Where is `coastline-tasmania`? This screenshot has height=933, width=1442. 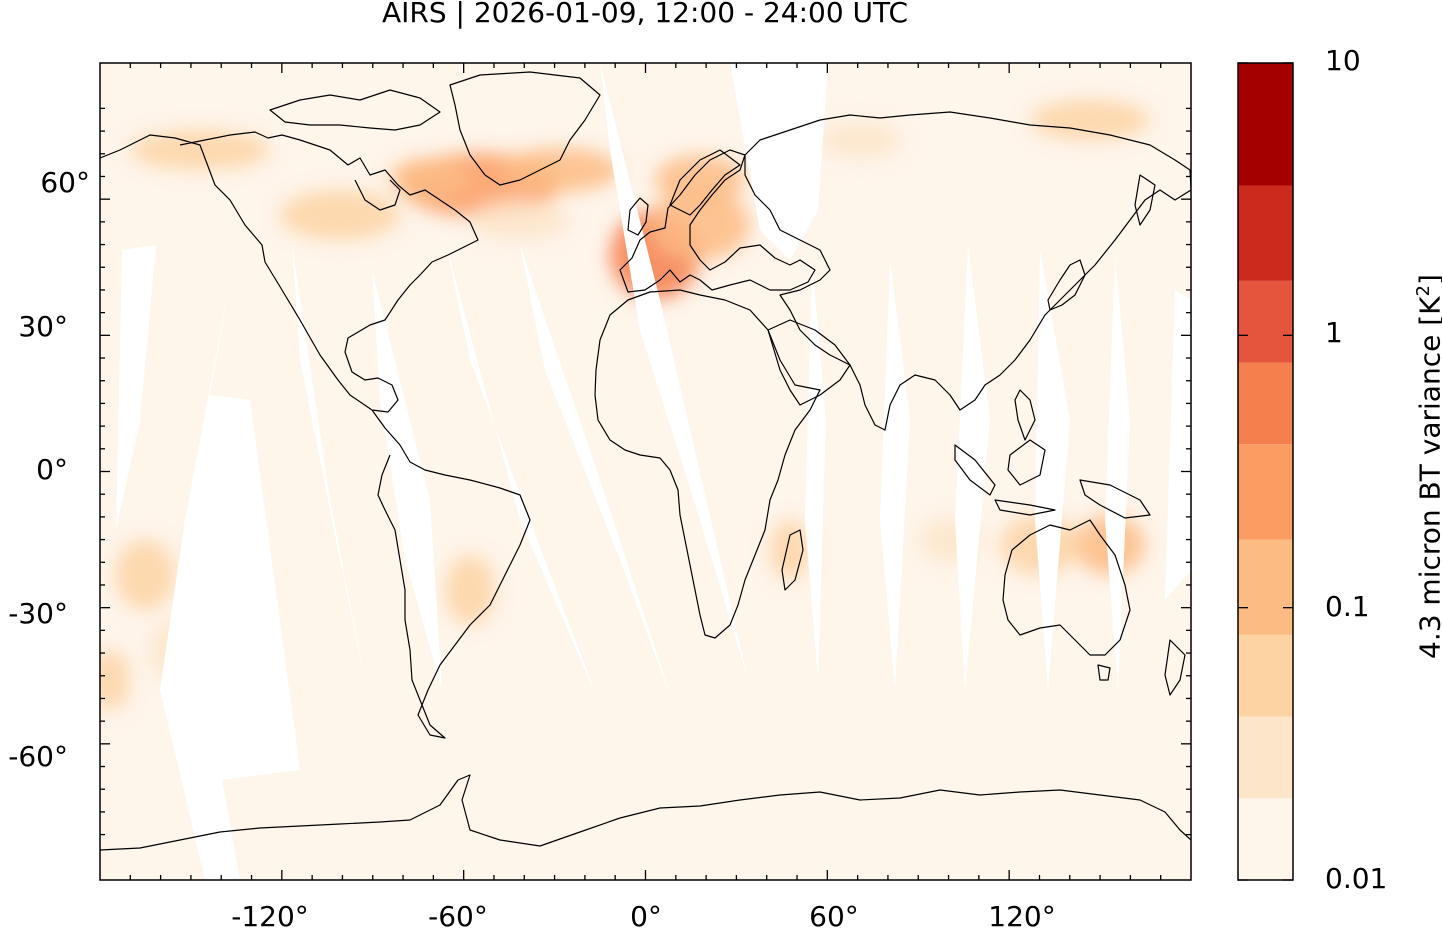
coastline-tasmania is located at coordinates (1104, 672).